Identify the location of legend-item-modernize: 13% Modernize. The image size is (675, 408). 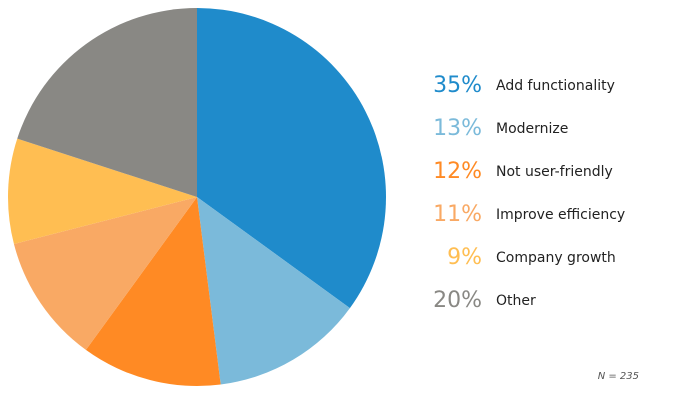
(540, 128).